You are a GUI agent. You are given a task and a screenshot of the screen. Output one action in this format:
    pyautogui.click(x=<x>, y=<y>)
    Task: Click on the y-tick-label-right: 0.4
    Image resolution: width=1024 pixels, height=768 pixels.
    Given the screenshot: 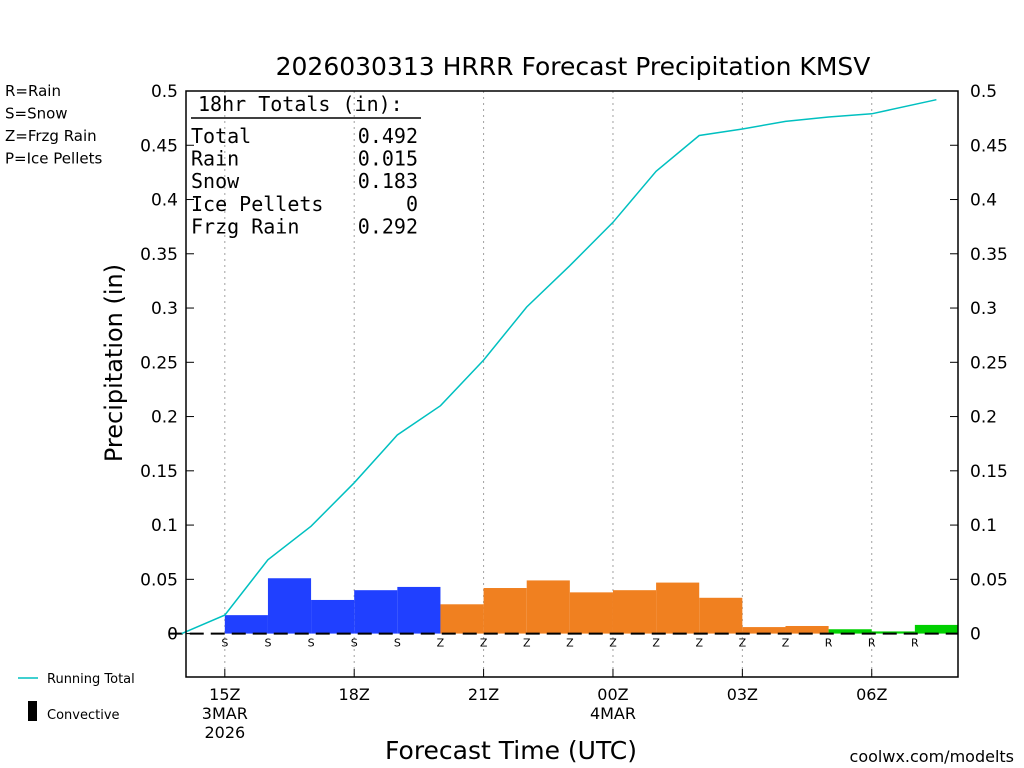 What is the action you would take?
    pyautogui.click(x=983, y=201)
    